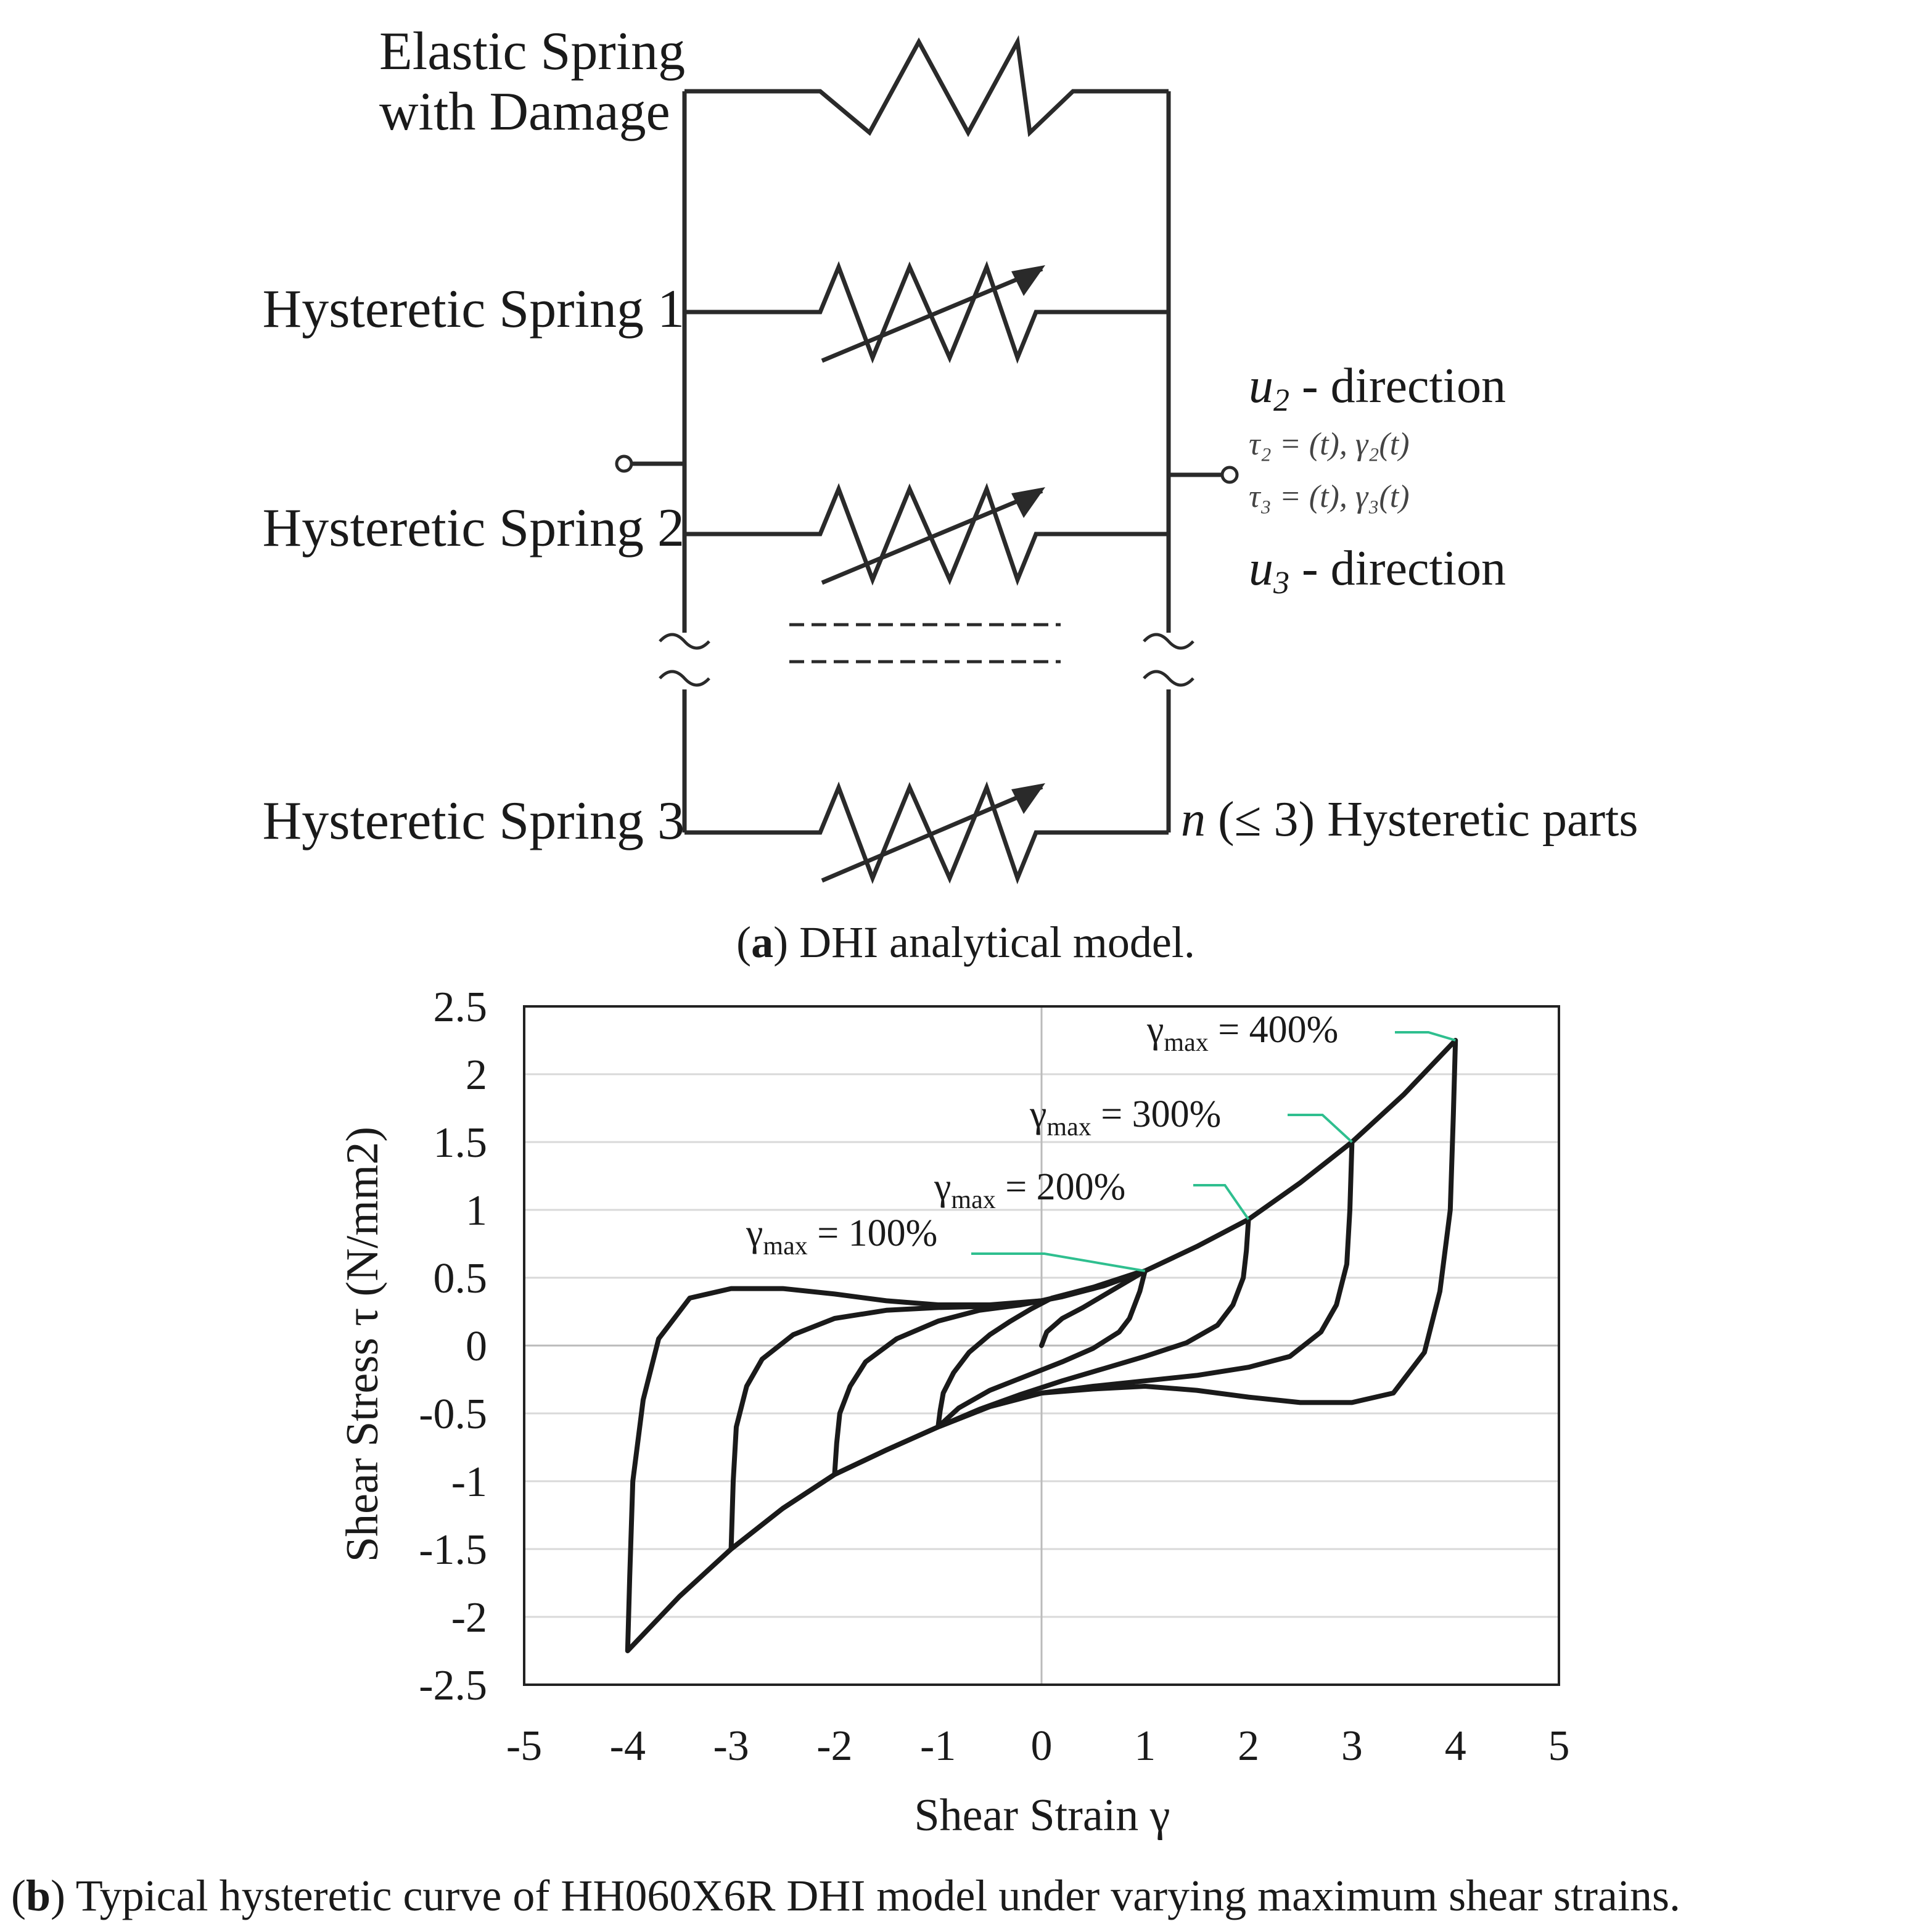 The height and width of the screenshot is (1932, 1932). Describe the element at coordinates (1028, 502) in the screenshot. I see `hysteretic-spring-2-arrowhead` at that location.